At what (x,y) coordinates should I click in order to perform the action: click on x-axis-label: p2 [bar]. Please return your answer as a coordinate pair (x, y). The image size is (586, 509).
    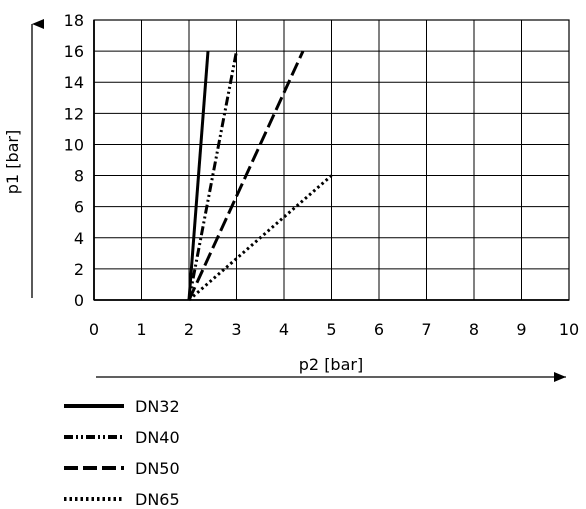
    Looking at the image, I should click on (331, 364).